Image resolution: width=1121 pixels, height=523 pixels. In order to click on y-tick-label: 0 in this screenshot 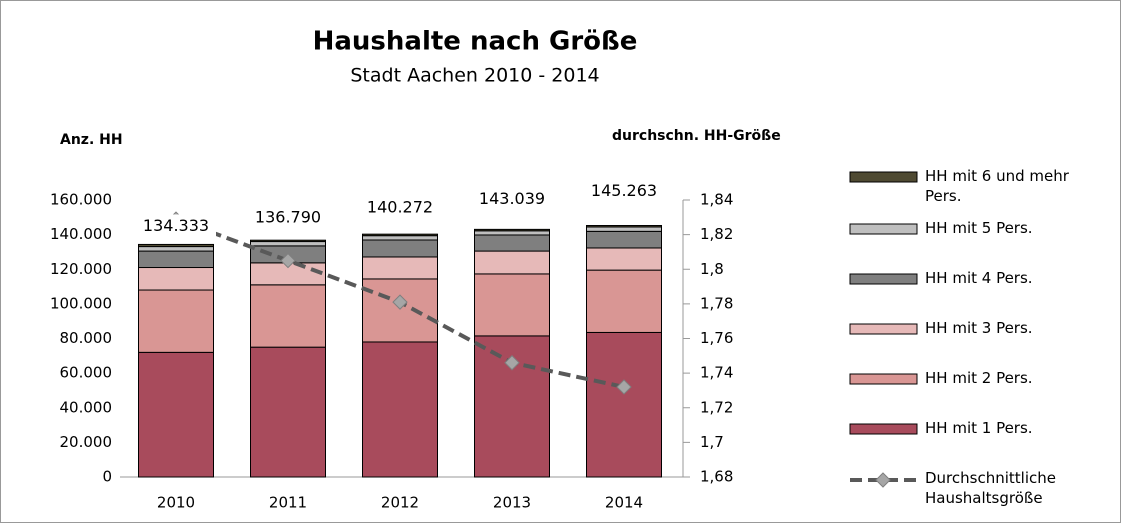, I will do `click(107, 477)`.